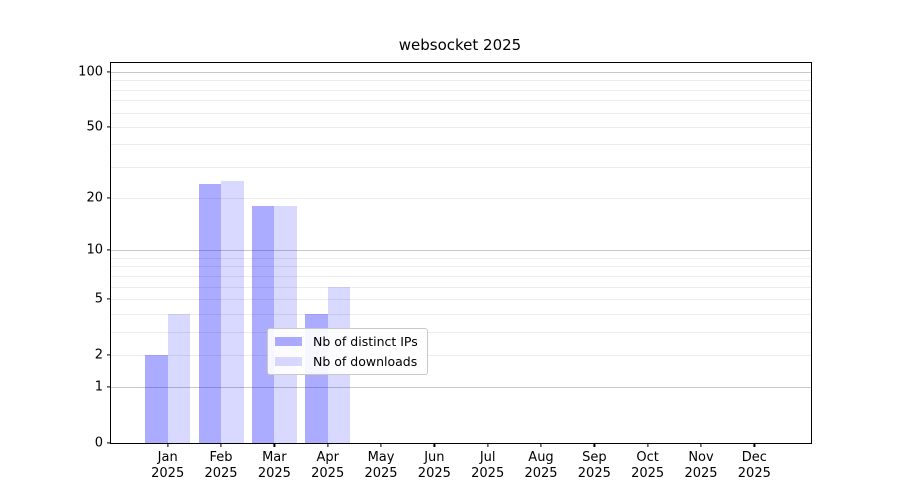 The height and width of the screenshot is (500, 900). What do you see at coordinates (285, 324) in the screenshot?
I see `bar-downloads-mar` at bounding box center [285, 324].